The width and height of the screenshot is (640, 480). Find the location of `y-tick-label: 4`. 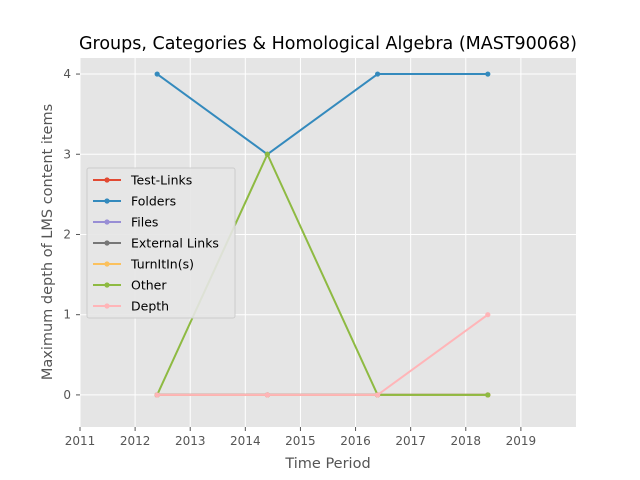

y-tick-label: 4 is located at coordinates (67, 74).